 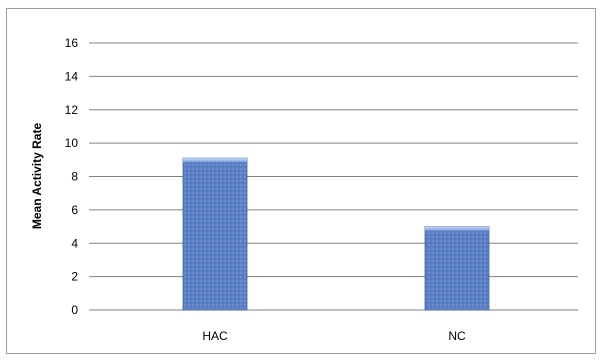 I want to click on x-category-labels: HAC NC, so click(x=334, y=336).